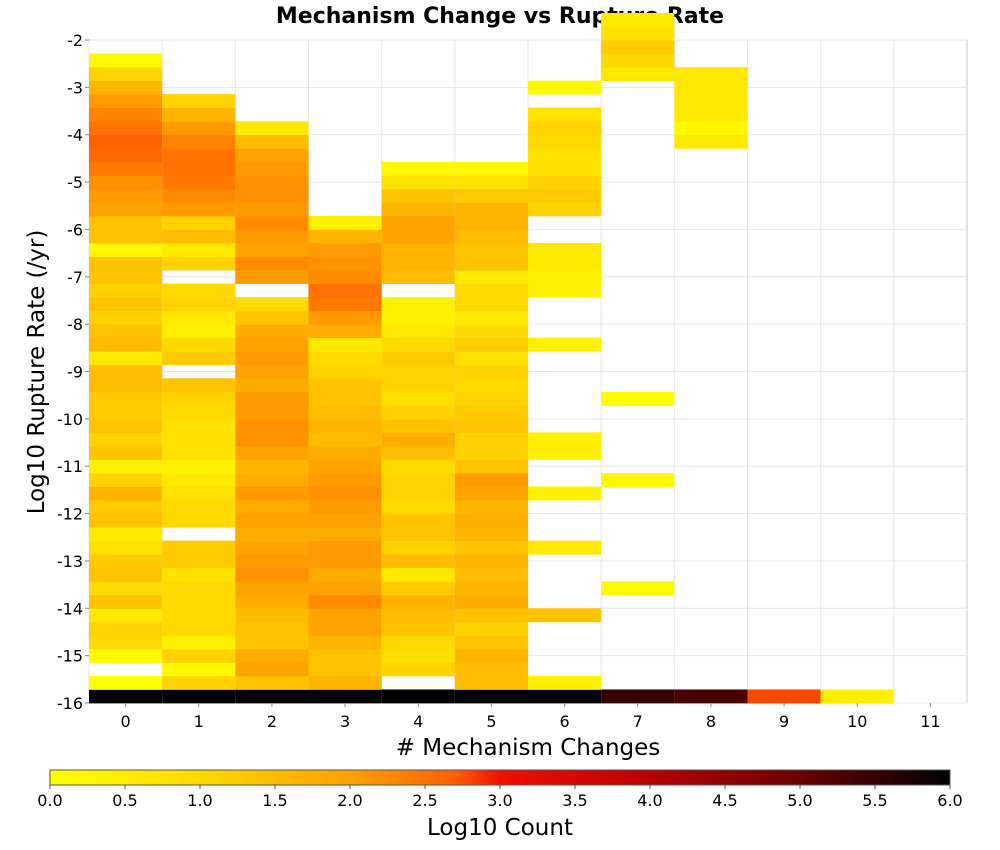  I want to click on y-tick-label: -4, so click(75, 135).